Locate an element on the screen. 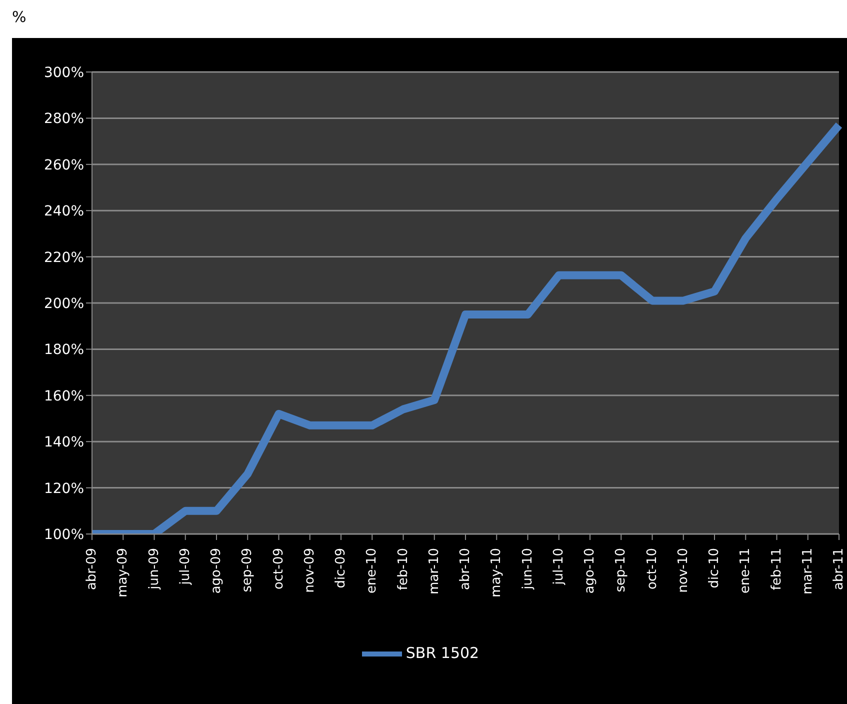  x-tick-label: jul-10 is located at coordinates (558, 567).